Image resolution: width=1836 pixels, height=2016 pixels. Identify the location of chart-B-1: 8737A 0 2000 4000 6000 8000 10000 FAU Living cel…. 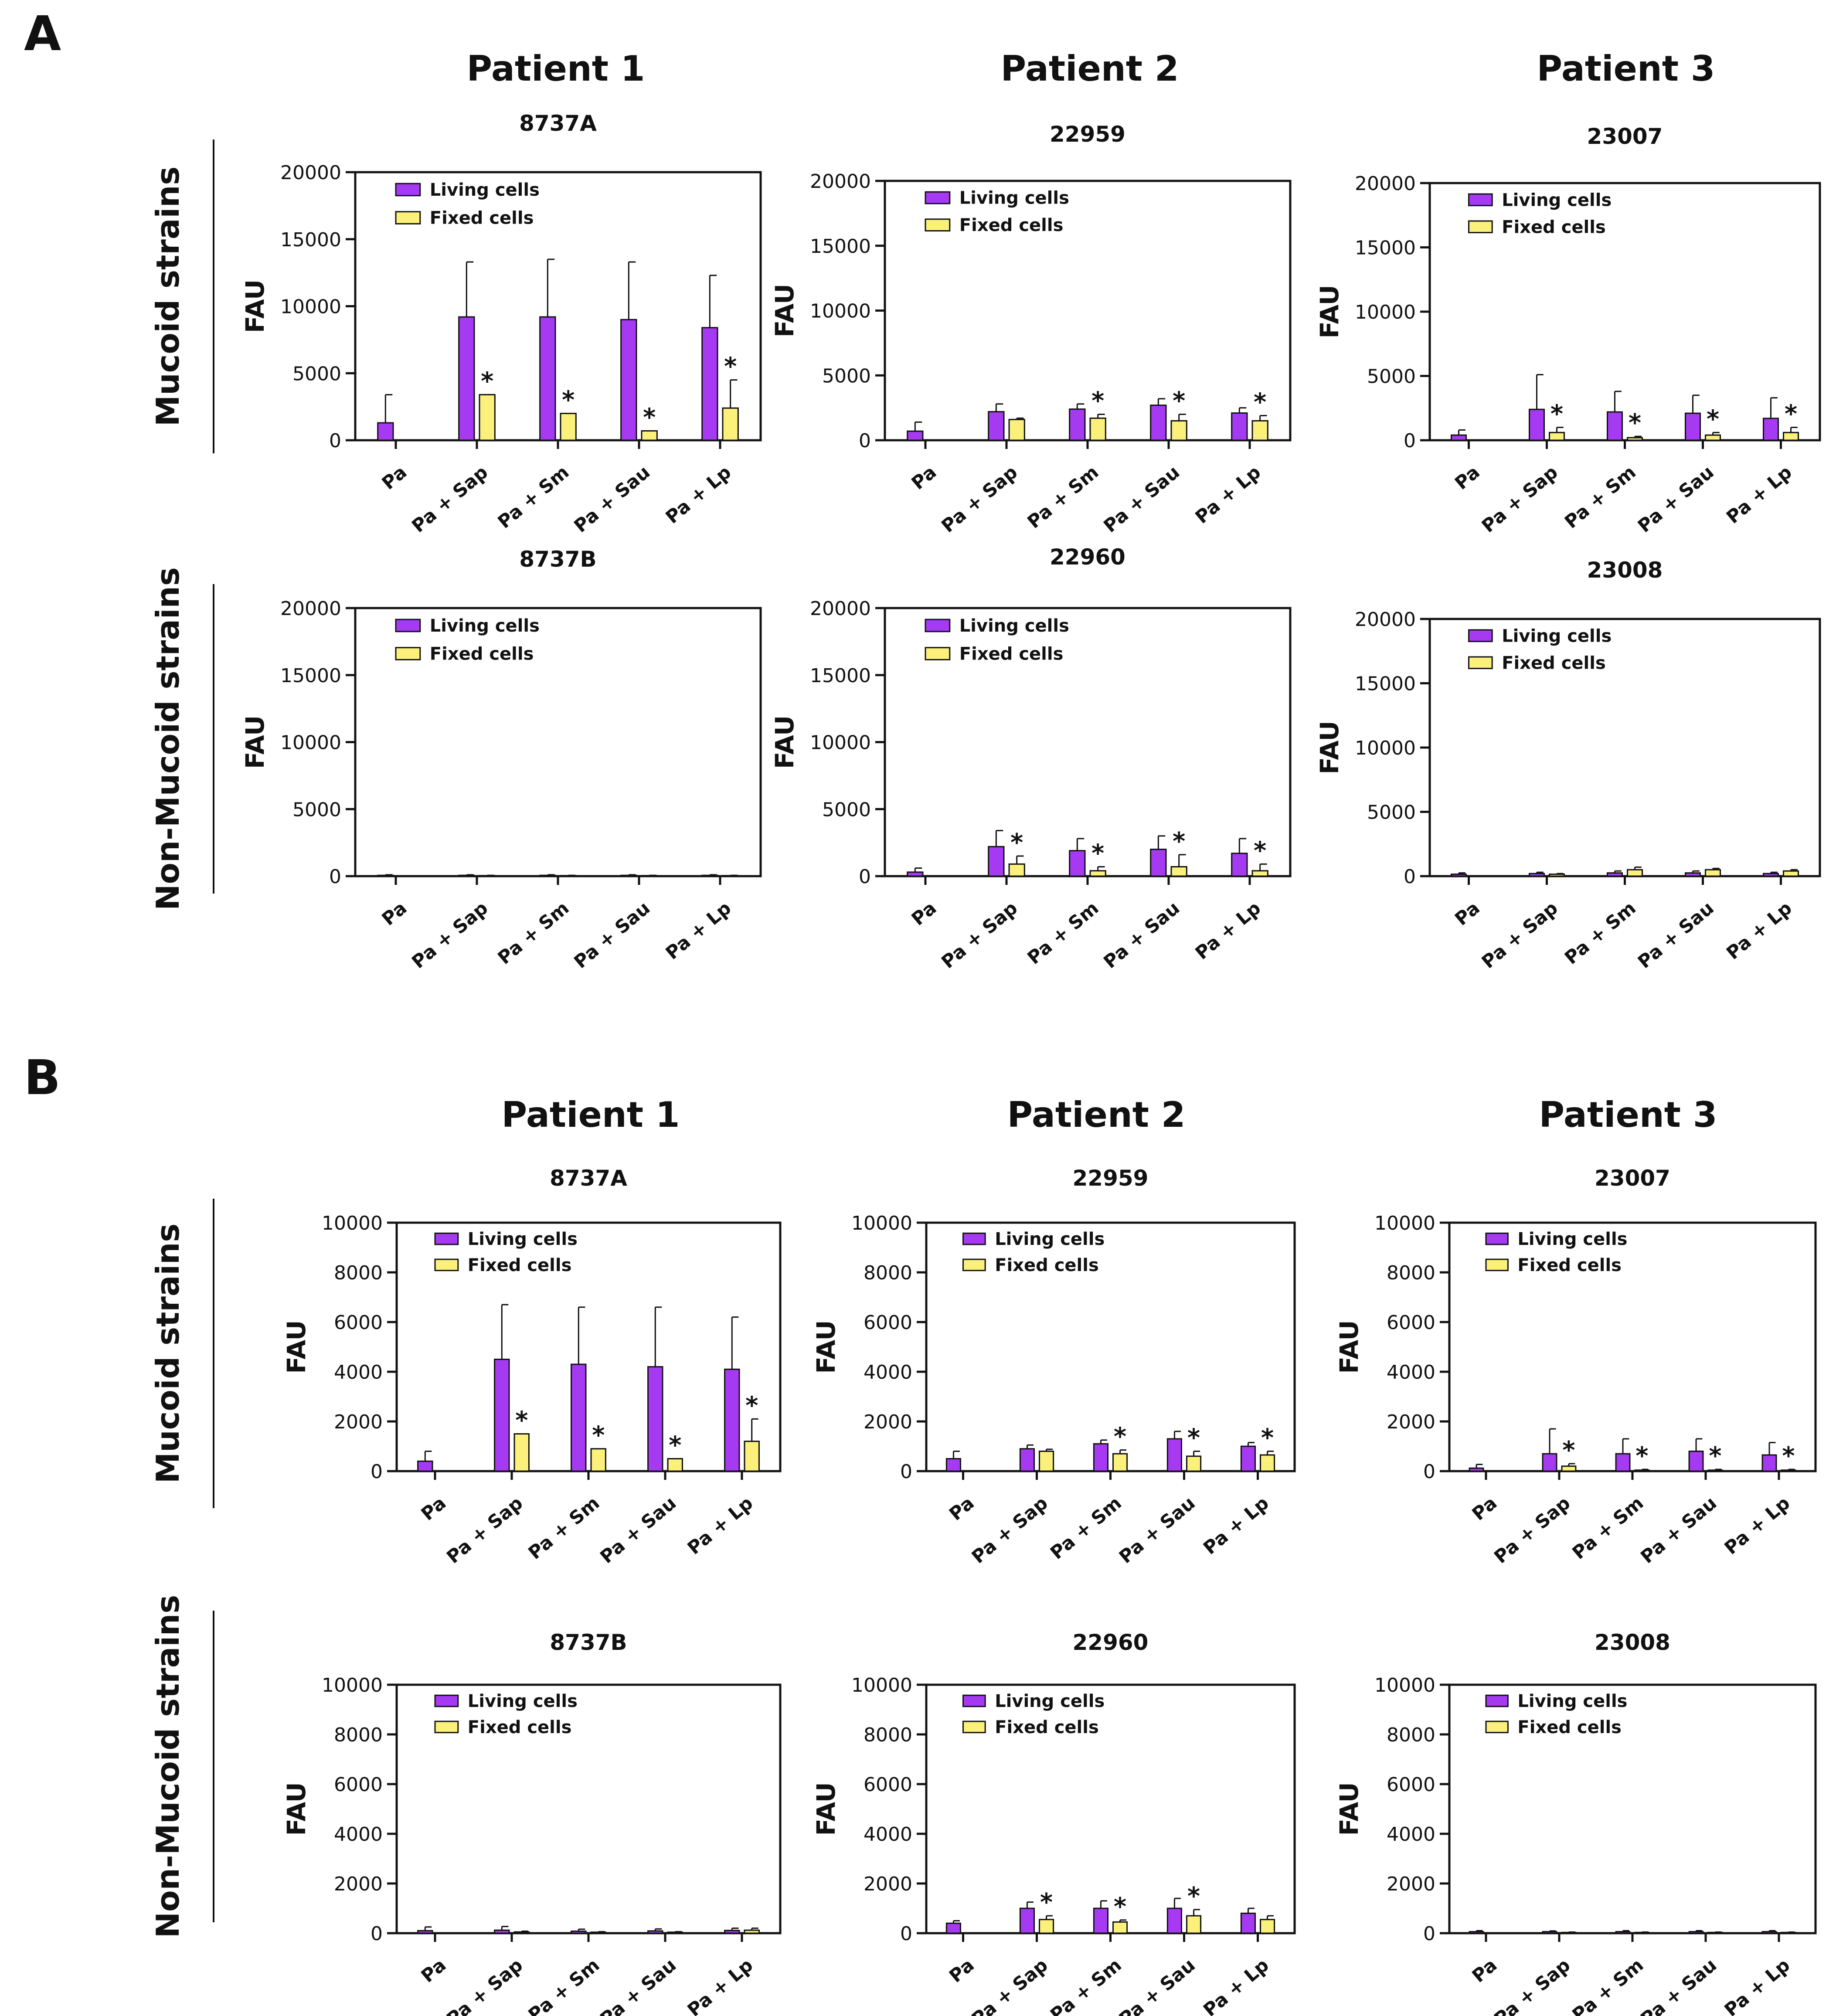
(532, 1366).